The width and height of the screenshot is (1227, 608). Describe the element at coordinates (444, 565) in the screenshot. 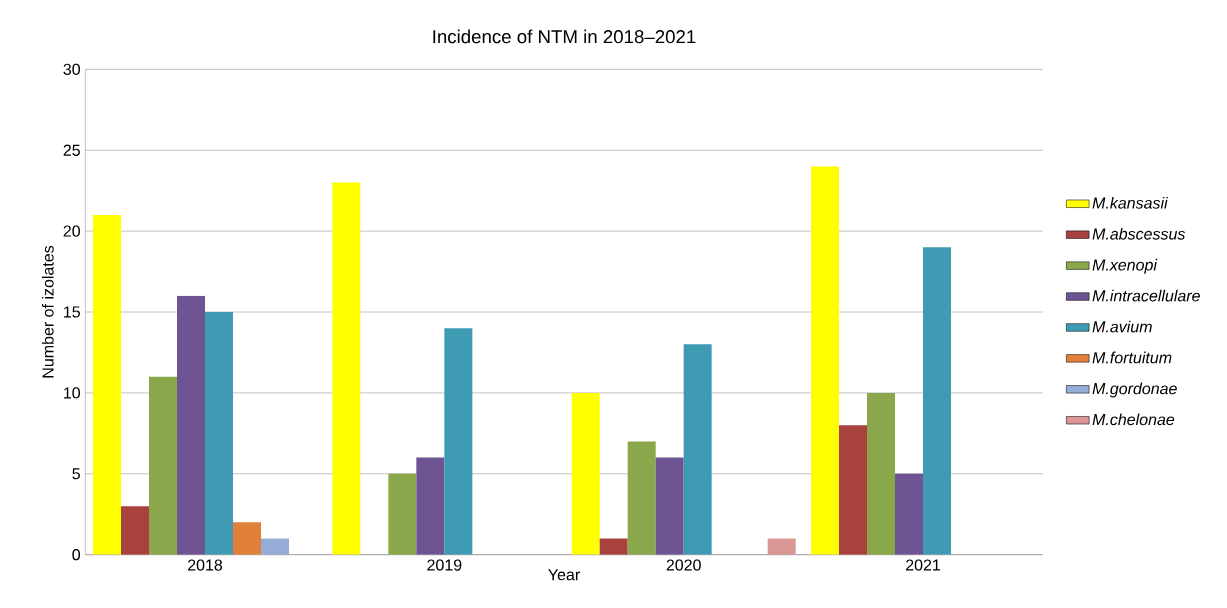

I see `x-tick-label: 2019` at that location.